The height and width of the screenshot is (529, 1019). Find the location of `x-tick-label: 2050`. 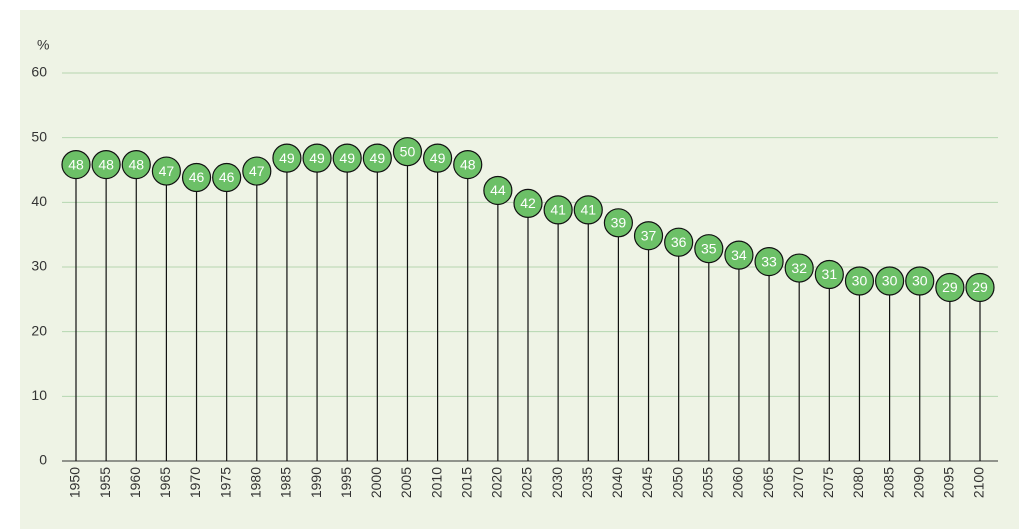

x-tick-label: 2050 is located at coordinates (677, 482).